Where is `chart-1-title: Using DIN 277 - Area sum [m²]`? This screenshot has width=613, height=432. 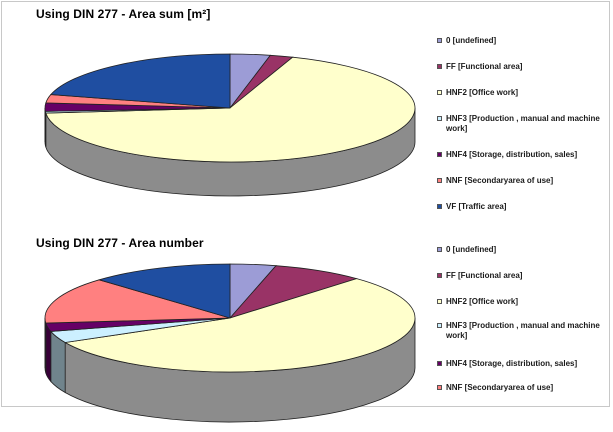
chart-1-title: Using DIN 277 - Area sum [m²] is located at coordinates (123, 14).